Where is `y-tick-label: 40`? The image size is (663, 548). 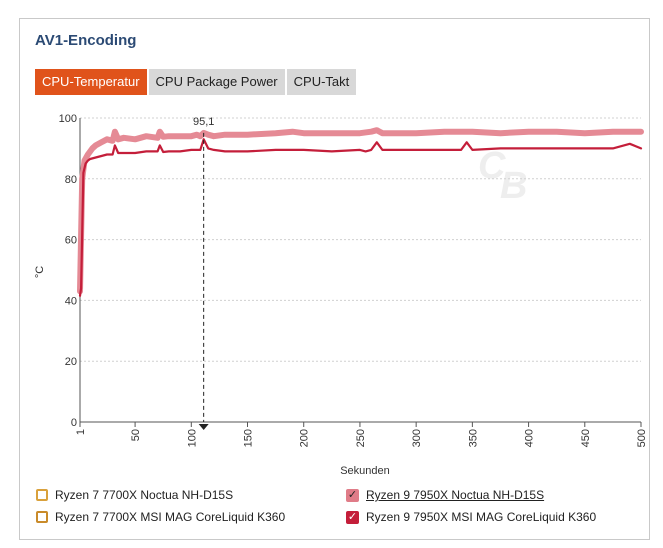
y-tick-label: 40 is located at coordinates (71, 301).